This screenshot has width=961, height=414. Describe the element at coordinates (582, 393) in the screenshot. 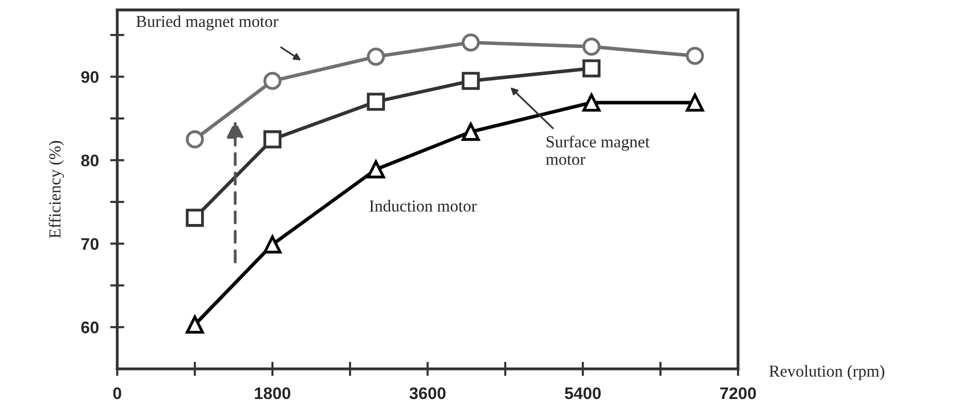

I see `x-tick-label: 5400` at that location.